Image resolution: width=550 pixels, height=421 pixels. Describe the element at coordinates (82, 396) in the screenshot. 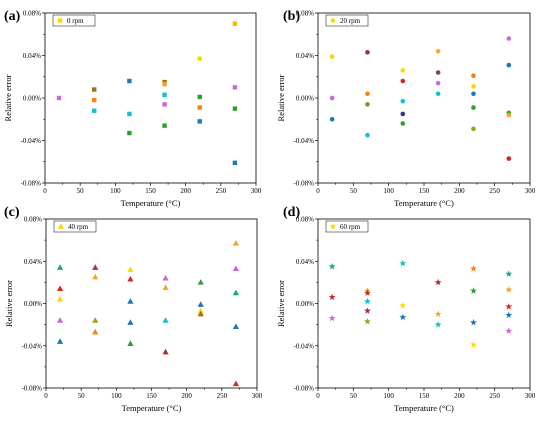

I see `x-tick-label: 50` at that location.